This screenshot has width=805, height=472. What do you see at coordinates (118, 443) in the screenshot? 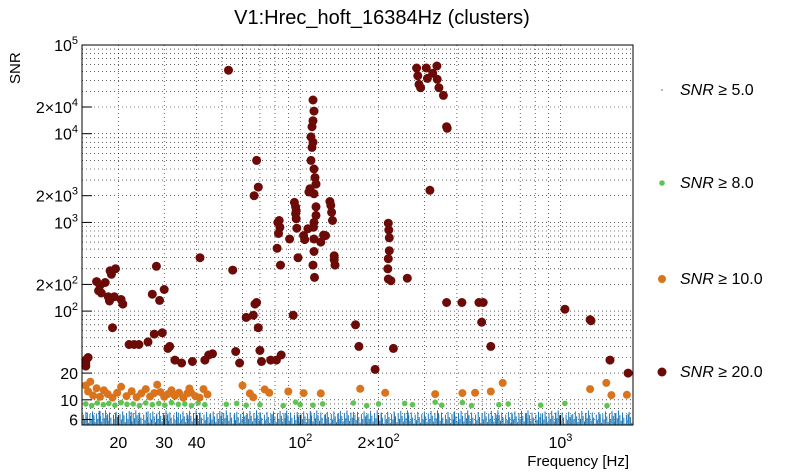
I see `x-tick-label: 20` at bounding box center [118, 443].